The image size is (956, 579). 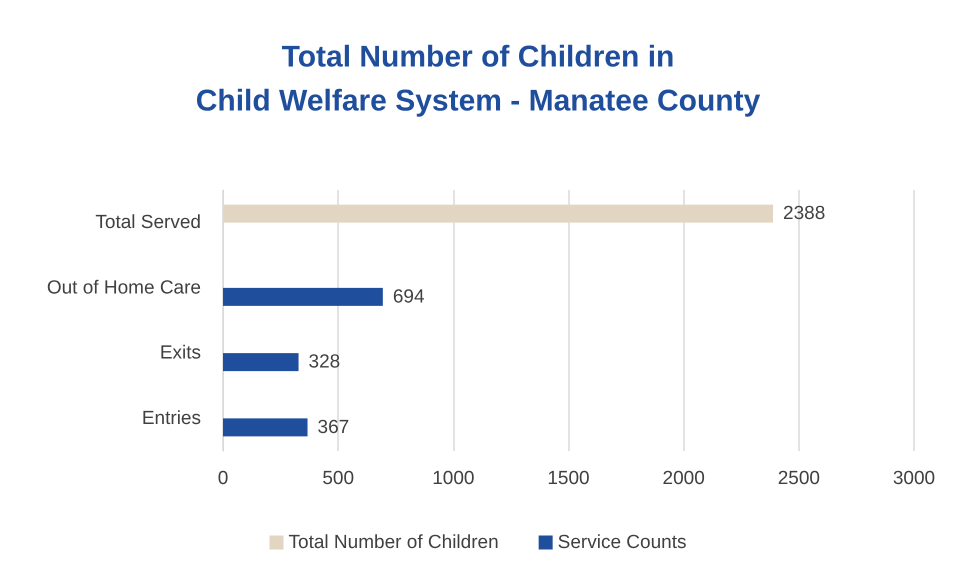 I want to click on x-tick-label: 500, so click(x=338, y=478).